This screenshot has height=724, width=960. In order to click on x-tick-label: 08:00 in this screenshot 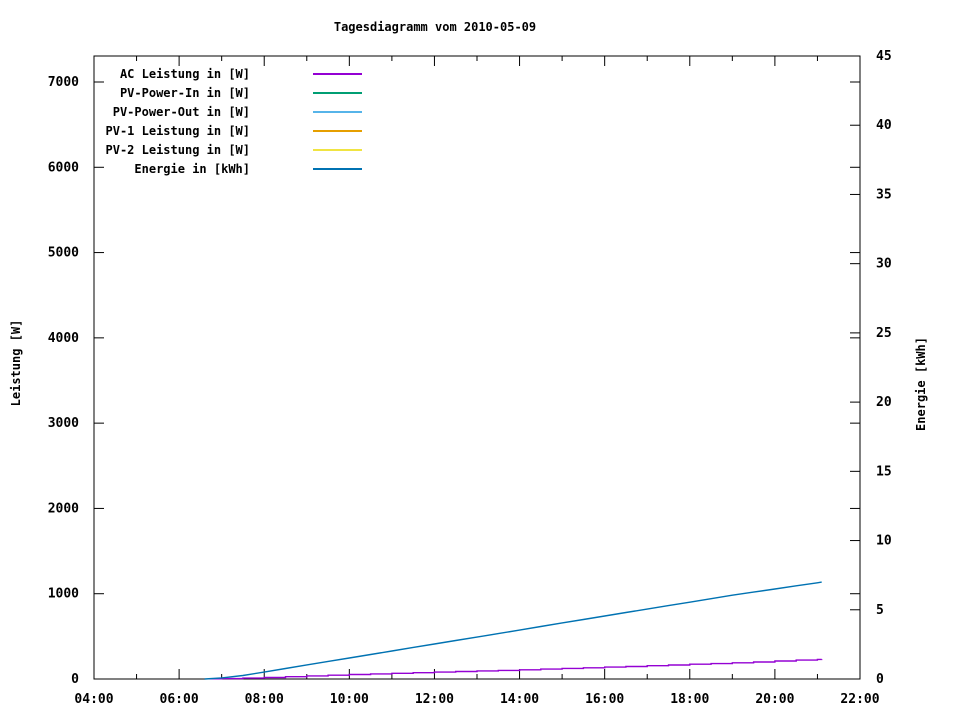, I will do `click(264, 699)`.